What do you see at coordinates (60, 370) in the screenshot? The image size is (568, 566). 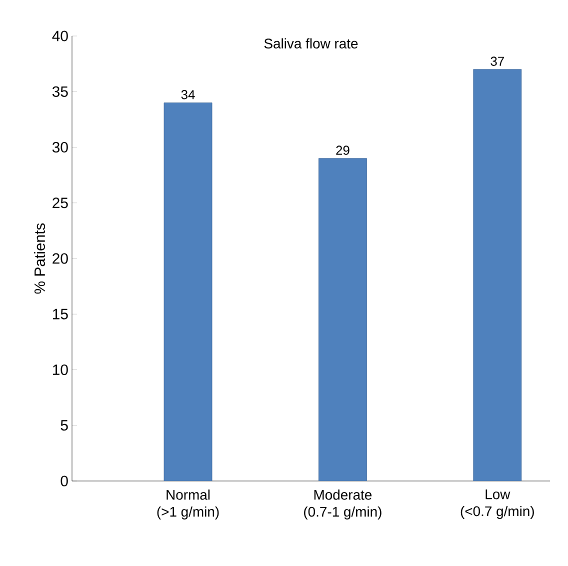 I see `y-tick-label: 10` at bounding box center [60, 370].